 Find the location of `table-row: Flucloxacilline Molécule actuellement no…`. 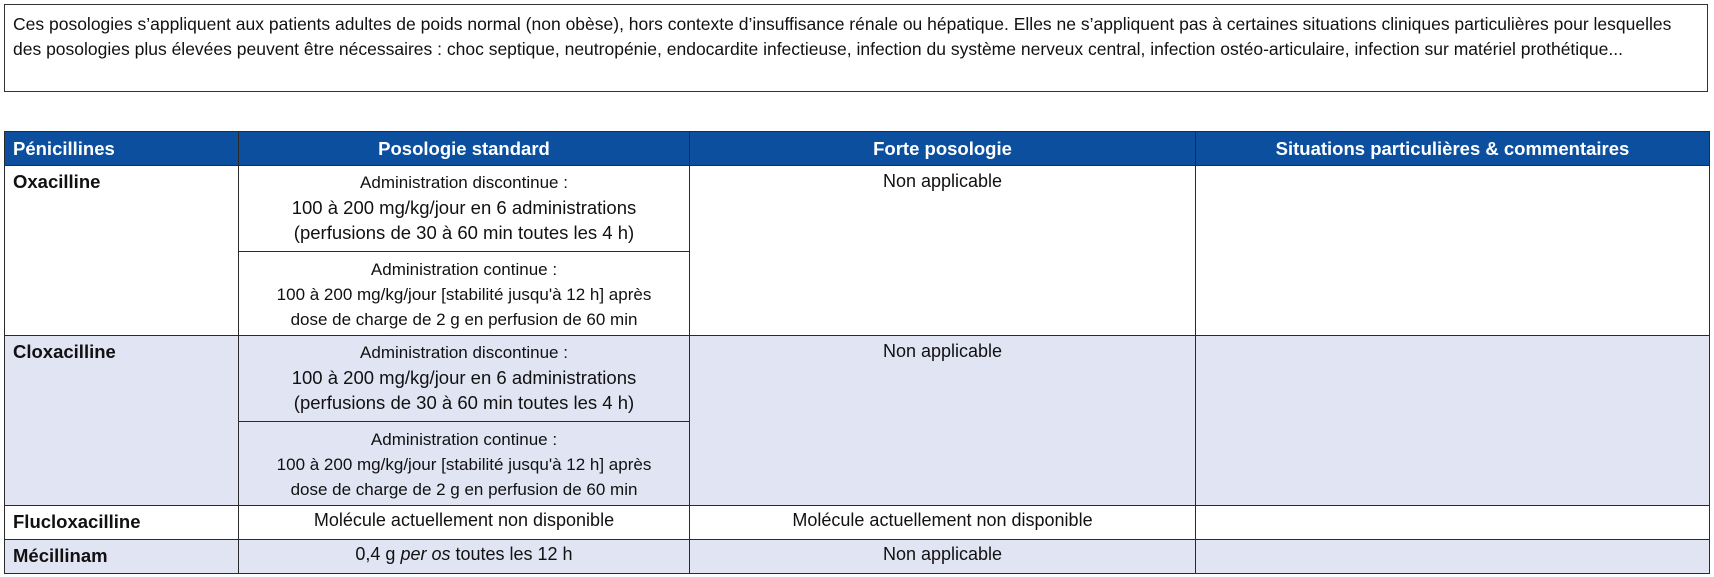

table-row: Flucloxacilline Molécule actuellement no… is located at coordinates (857, 522).